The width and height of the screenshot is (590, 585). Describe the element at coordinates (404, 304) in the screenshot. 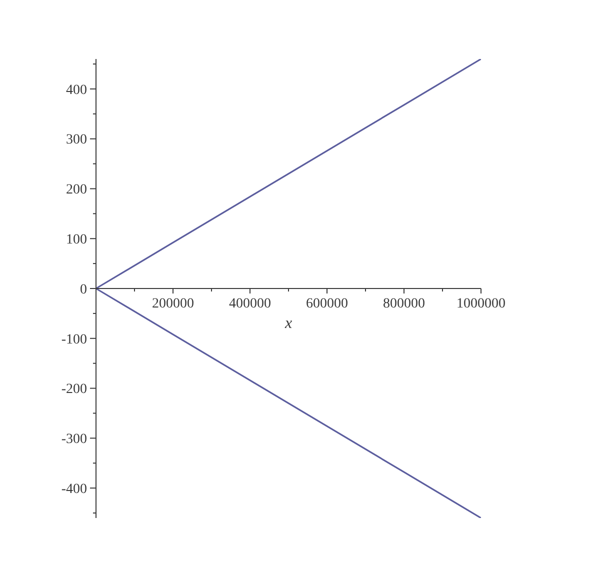

I see `x-tick-label: 800000` at that location.